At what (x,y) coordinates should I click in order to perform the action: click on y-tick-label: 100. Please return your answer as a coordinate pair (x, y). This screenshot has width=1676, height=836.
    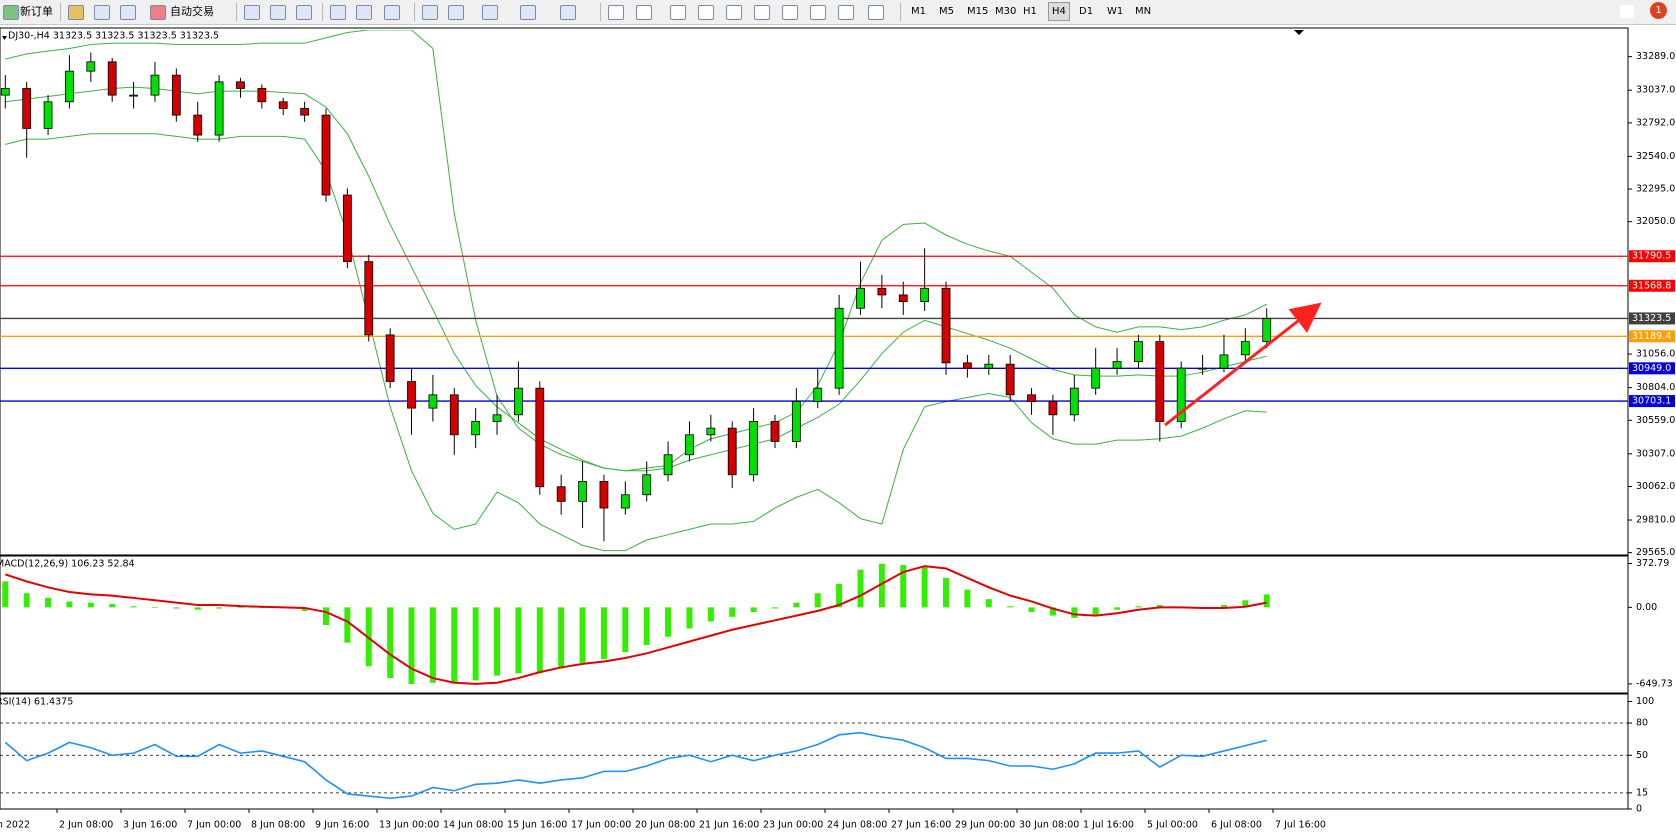
    Looking at the image, I should click on (1645, 701).